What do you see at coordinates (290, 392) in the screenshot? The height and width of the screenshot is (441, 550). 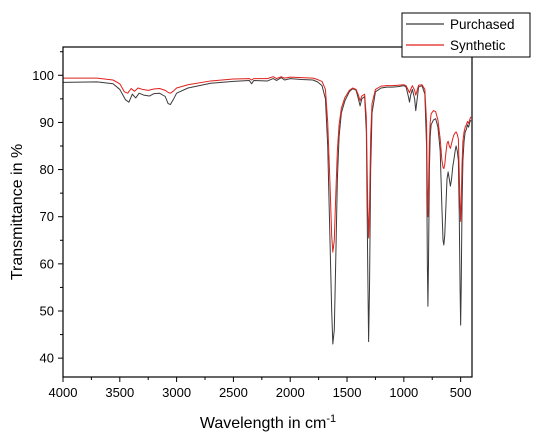 I see `x-tick-label: 2000` at bounding box center [290, 392].